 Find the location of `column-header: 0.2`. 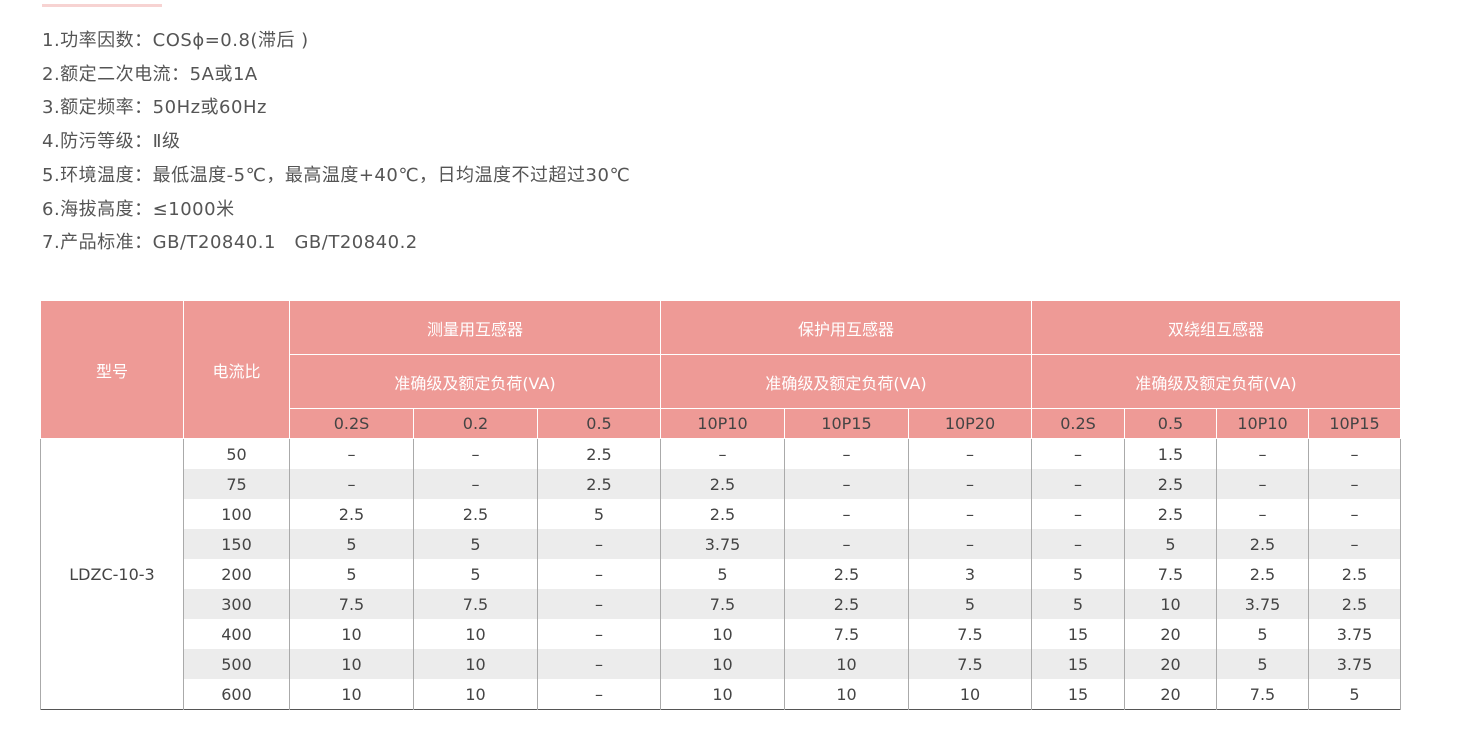

column-header: 0.2 is located at coordinates (475, 423).